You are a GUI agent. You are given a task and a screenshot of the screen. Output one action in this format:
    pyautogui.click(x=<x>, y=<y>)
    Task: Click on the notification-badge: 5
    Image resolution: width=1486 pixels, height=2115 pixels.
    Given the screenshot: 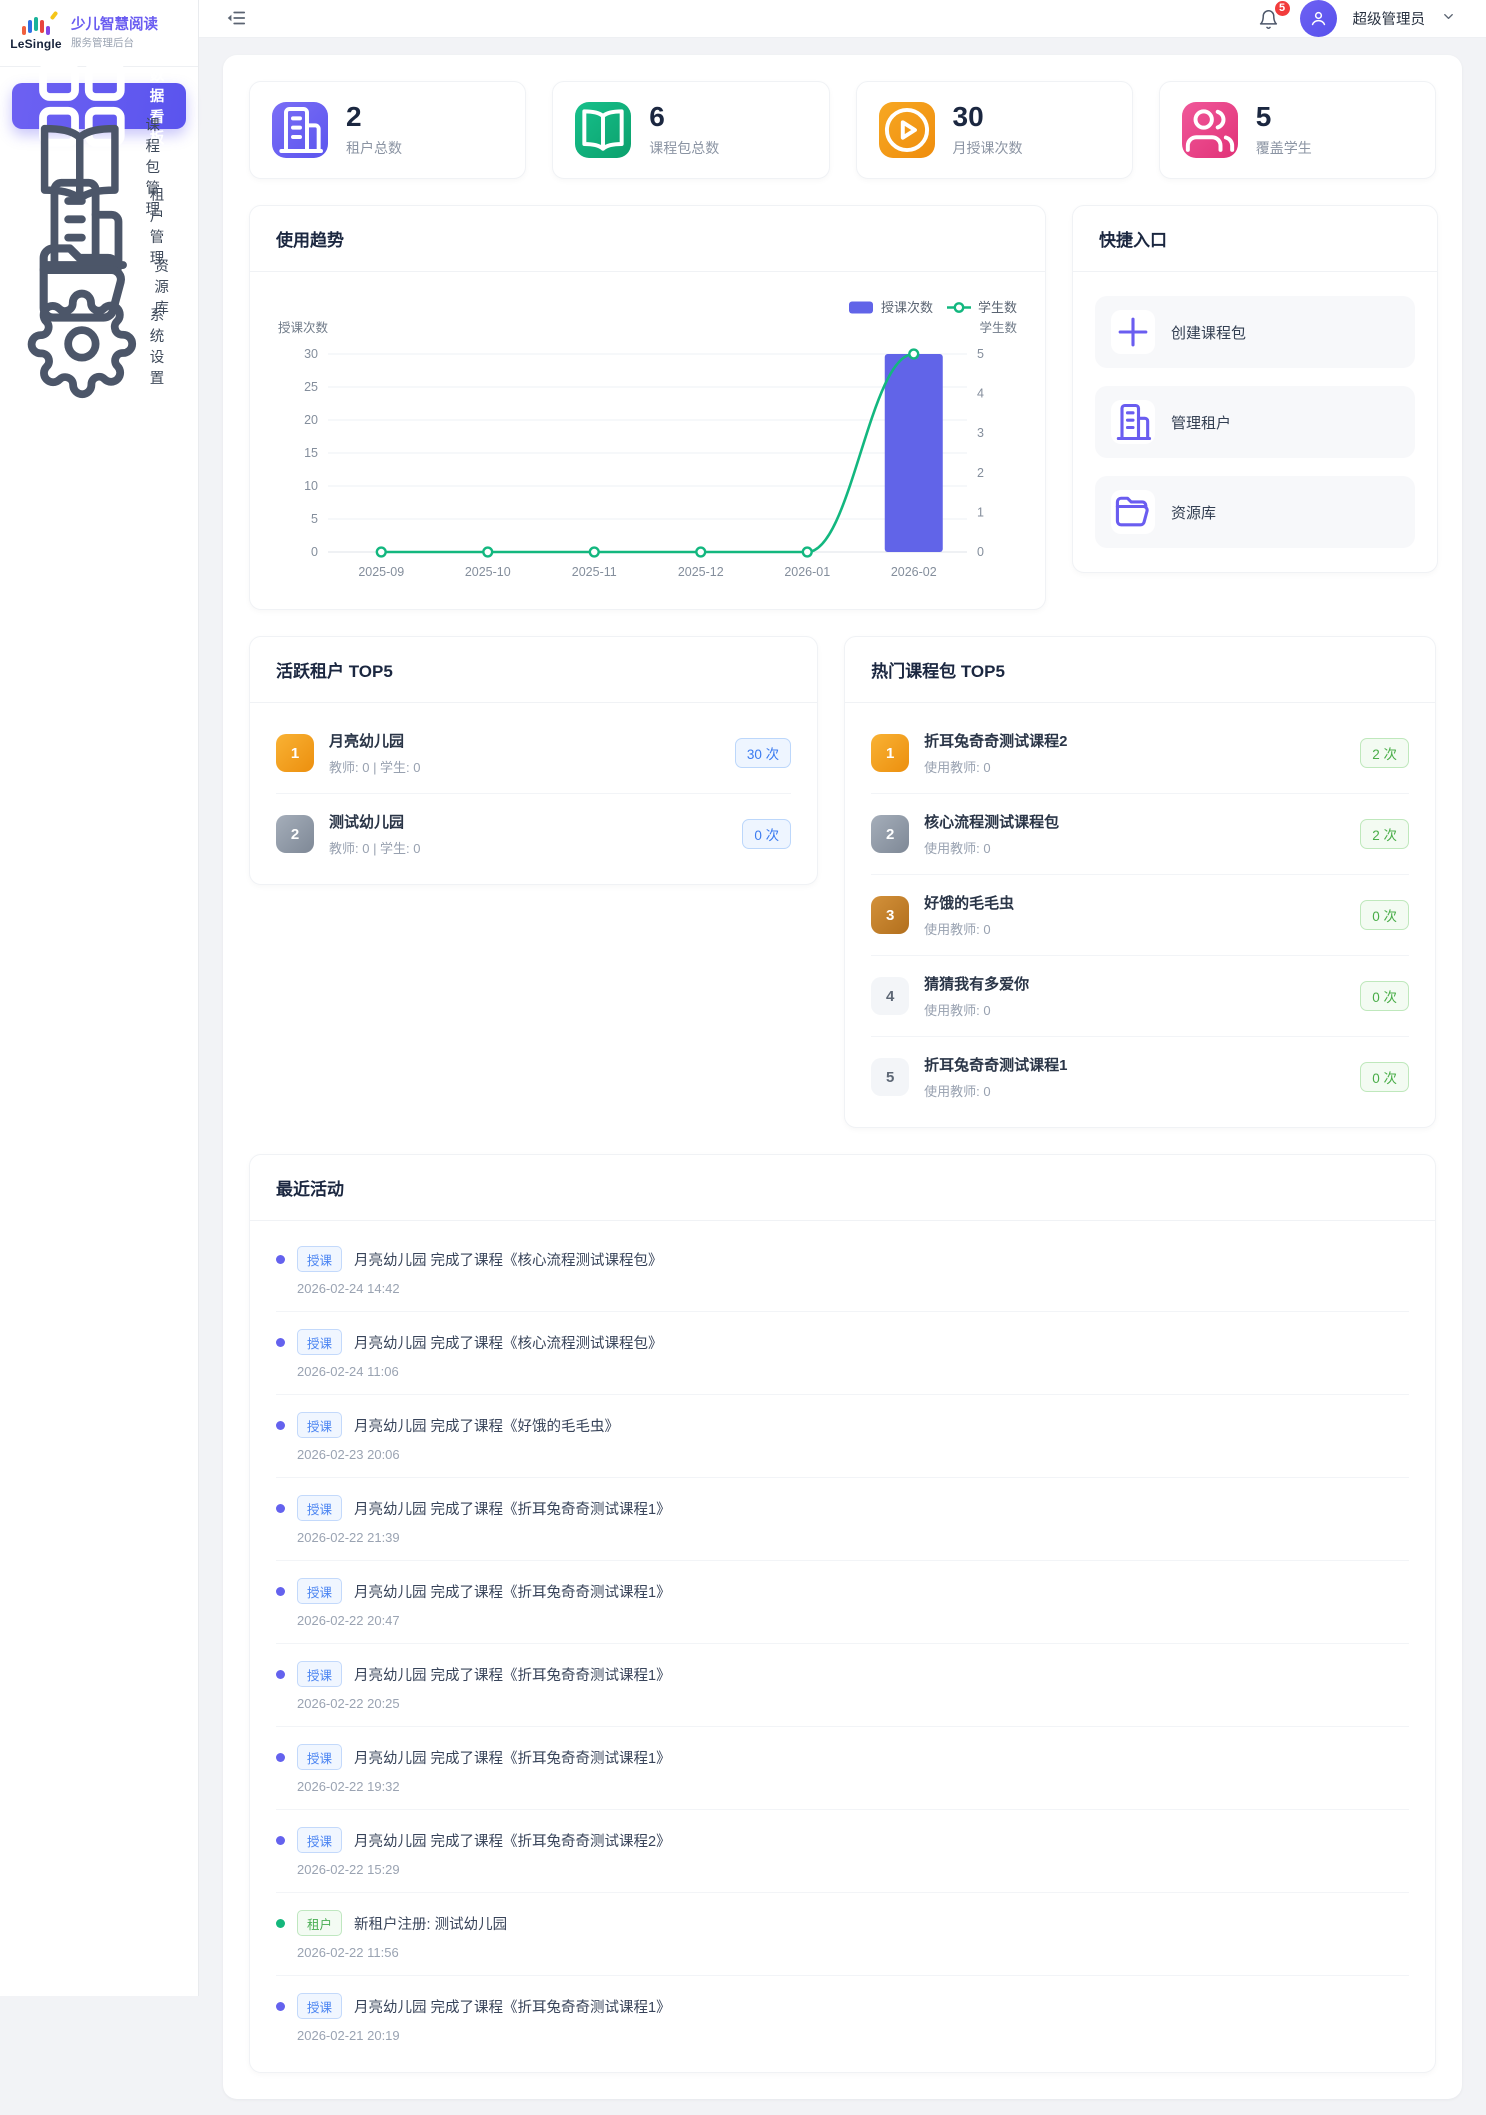 What is the action you would take?
    pyautogui.click(x=1282, y=9)
    